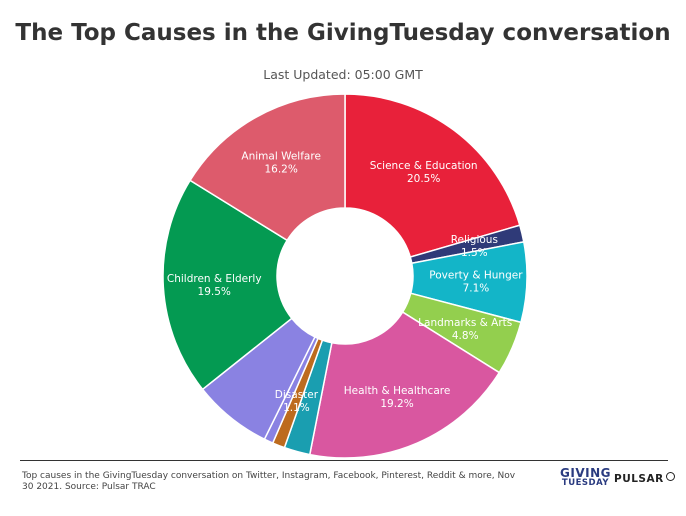  Describe the element at coordinates (476, 289) in the screenshot. I see `slice-percent-label: 7.1%` at that location.